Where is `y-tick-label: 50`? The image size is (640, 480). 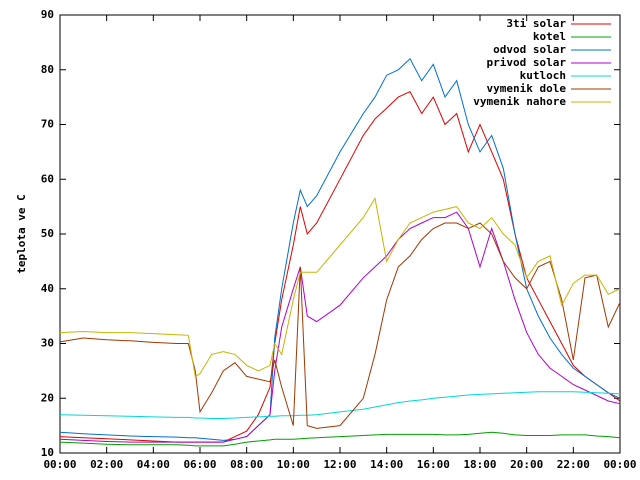 y-tick-label: 50 is located at coordinates (47, 233).